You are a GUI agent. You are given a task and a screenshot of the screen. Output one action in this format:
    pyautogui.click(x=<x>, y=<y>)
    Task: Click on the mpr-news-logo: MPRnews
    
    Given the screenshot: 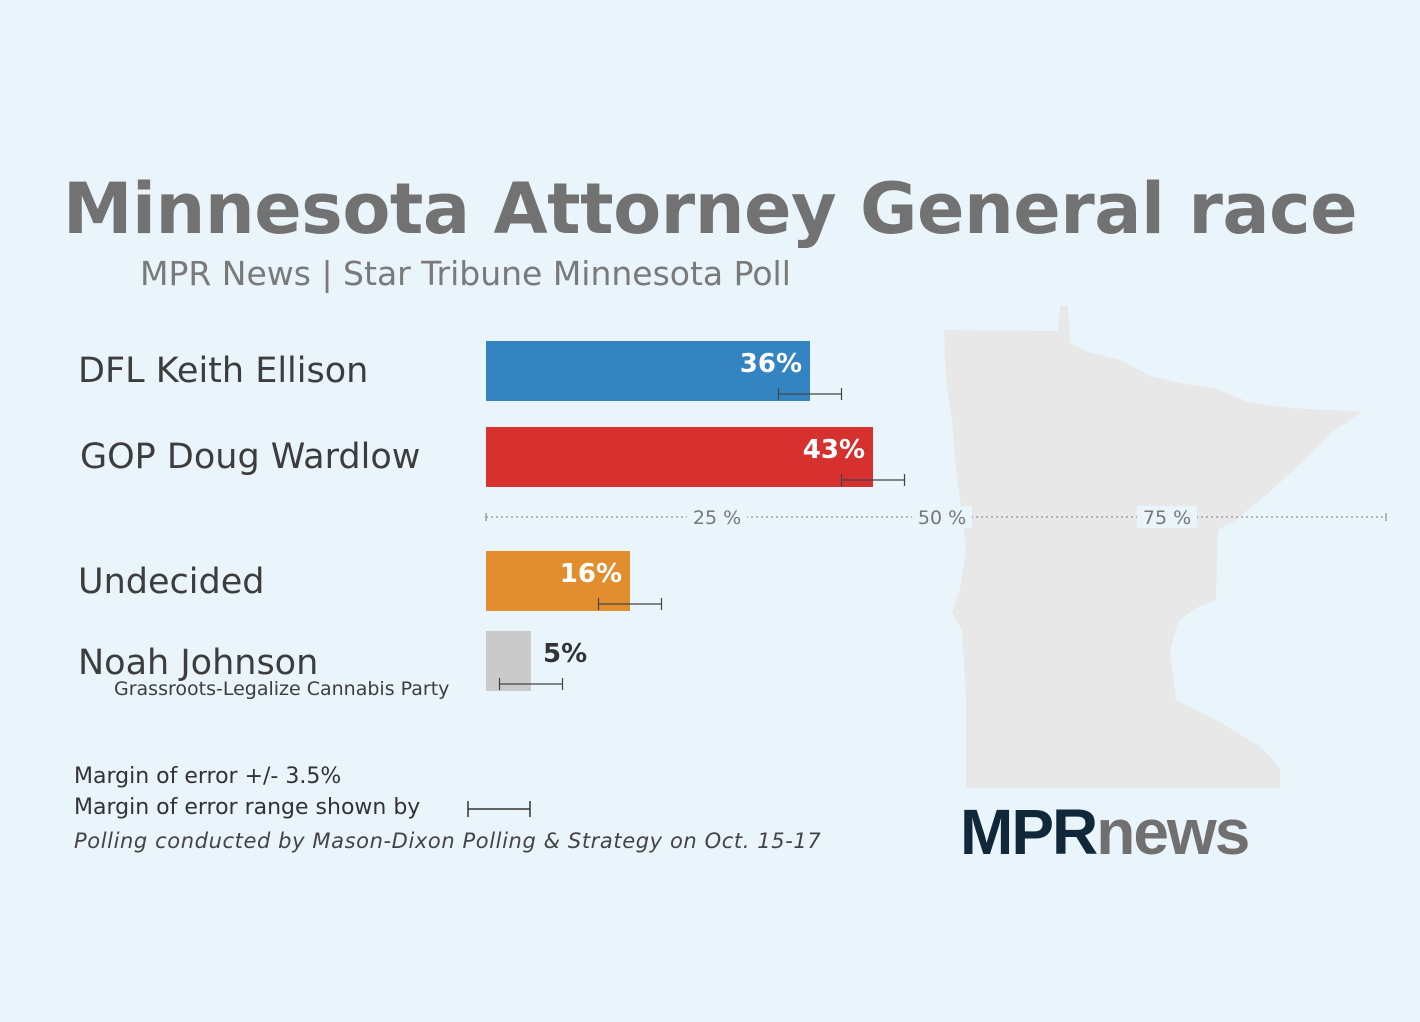 What is the action you would take?
    pyautogui.click(x=1105, y=832)
    